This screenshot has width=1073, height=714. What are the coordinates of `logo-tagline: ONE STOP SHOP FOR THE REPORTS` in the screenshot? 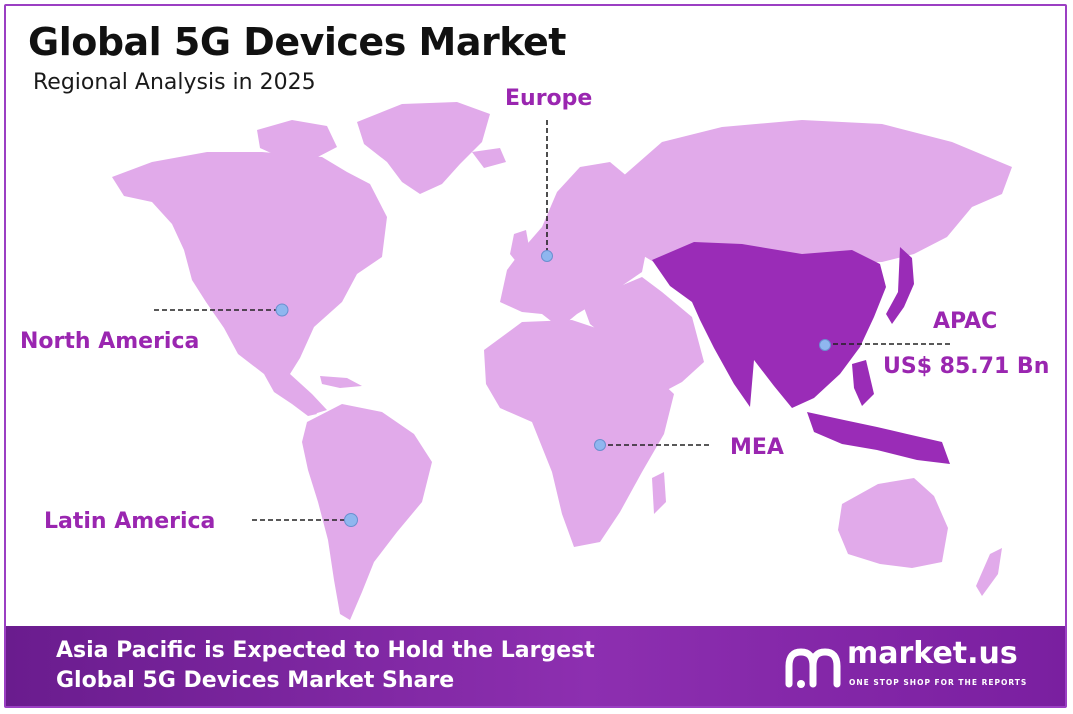 It's located at (938, 682).